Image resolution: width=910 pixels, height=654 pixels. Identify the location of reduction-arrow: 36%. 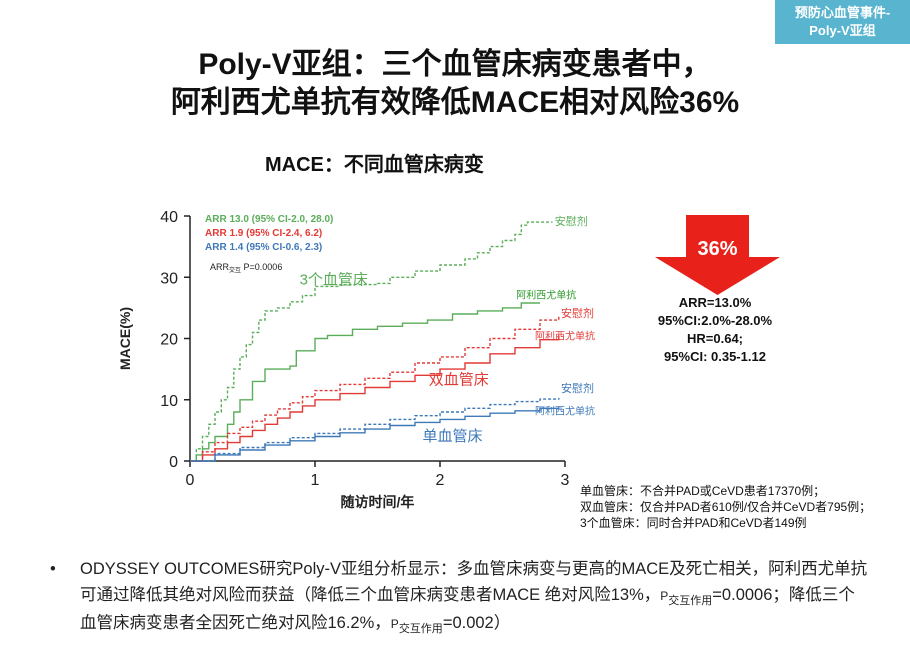
(717, 255).